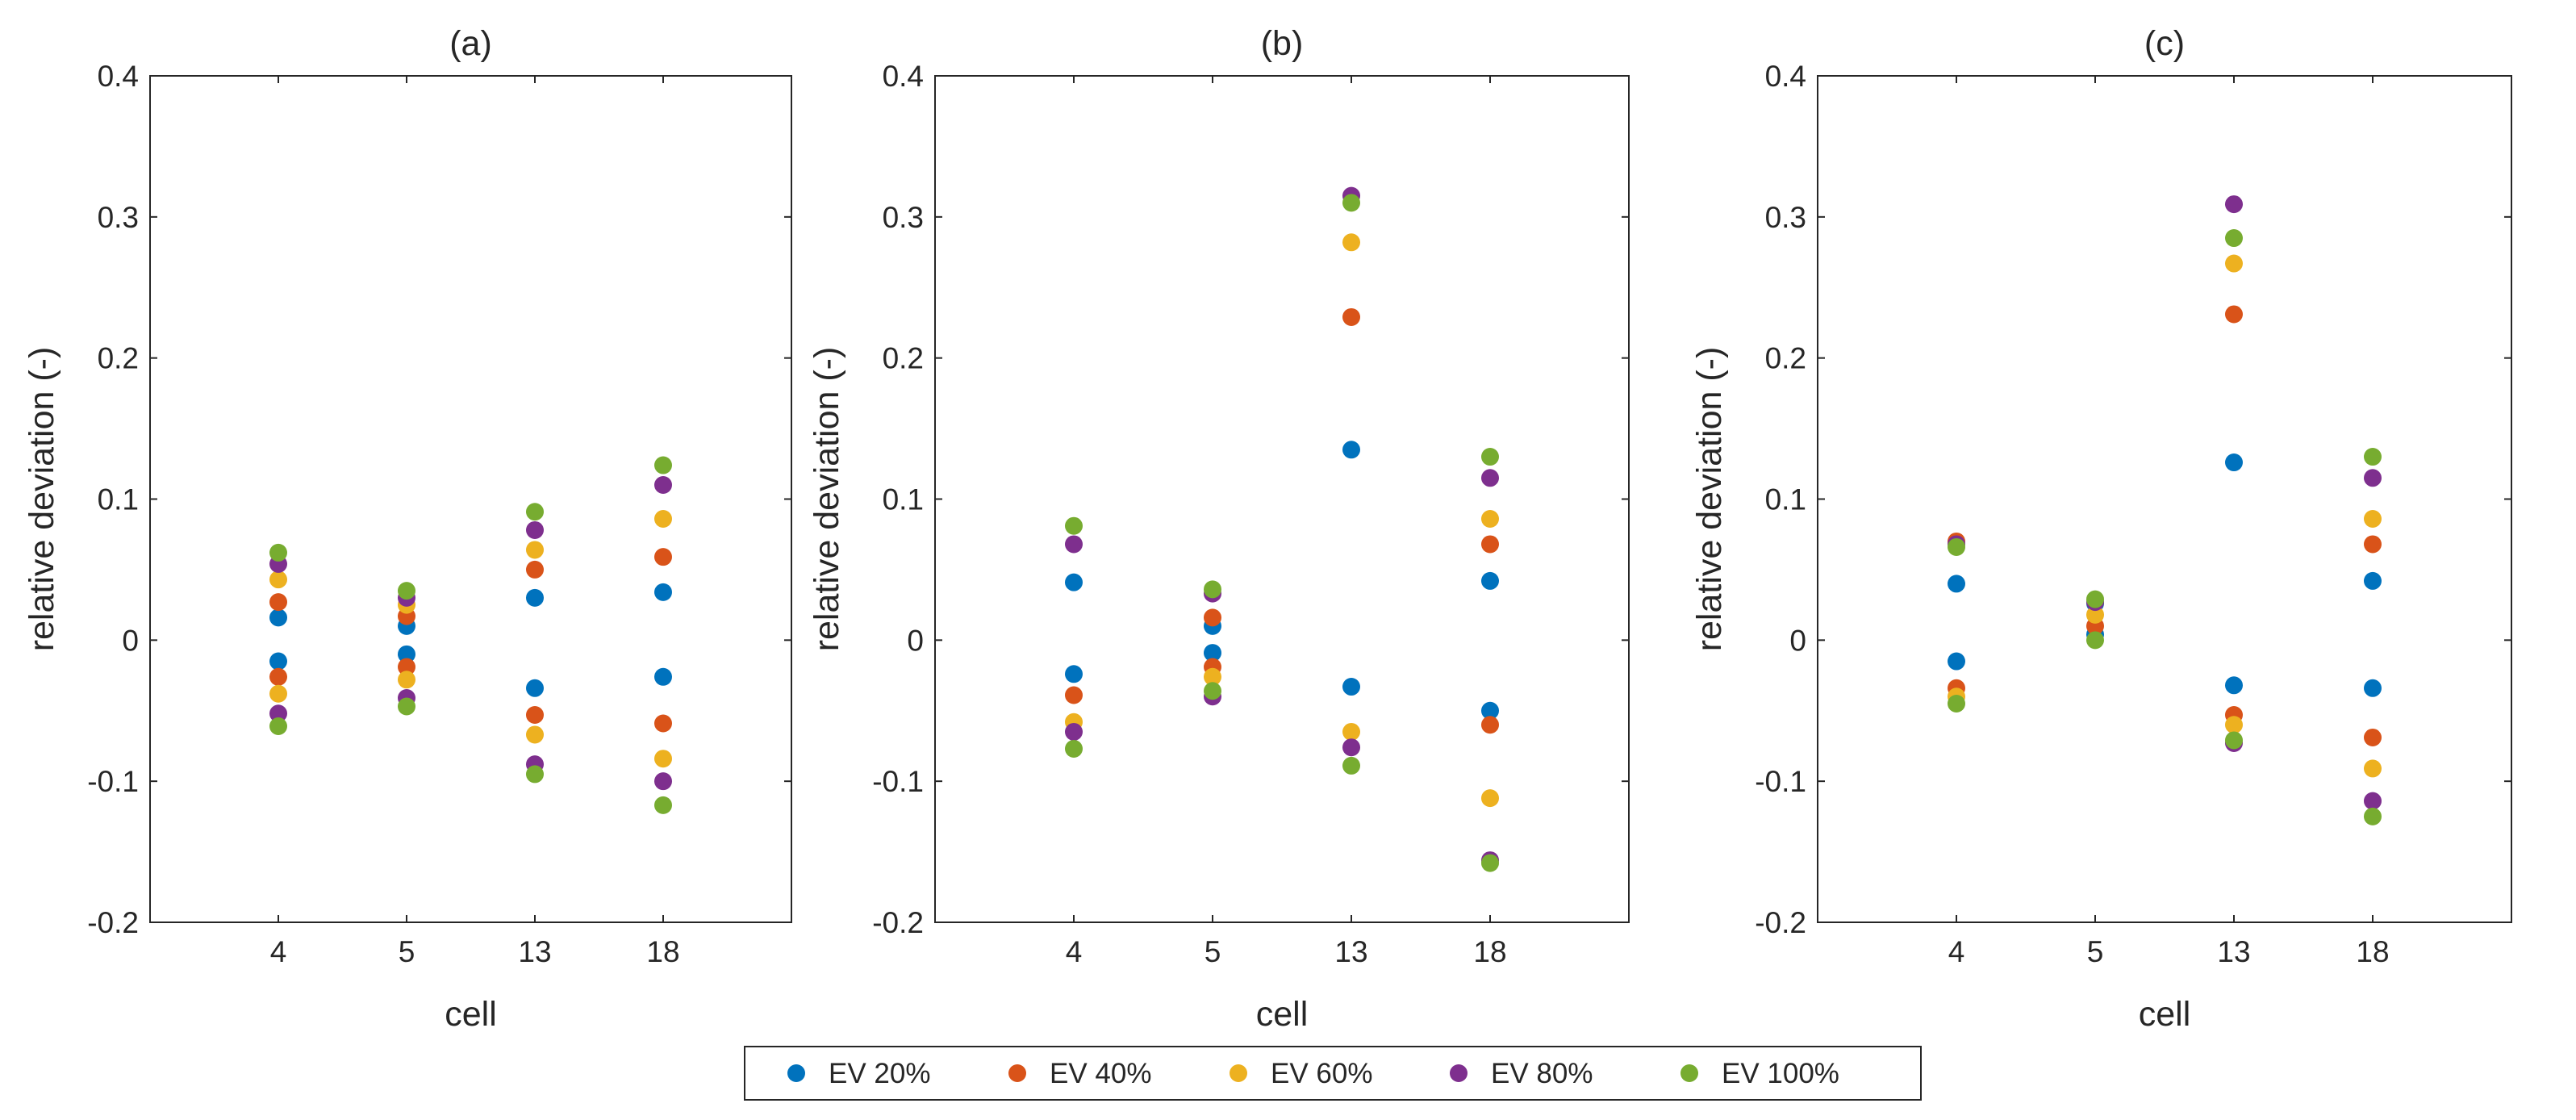  I want to click on y-tick-label: 0.2, so click(904, 359).